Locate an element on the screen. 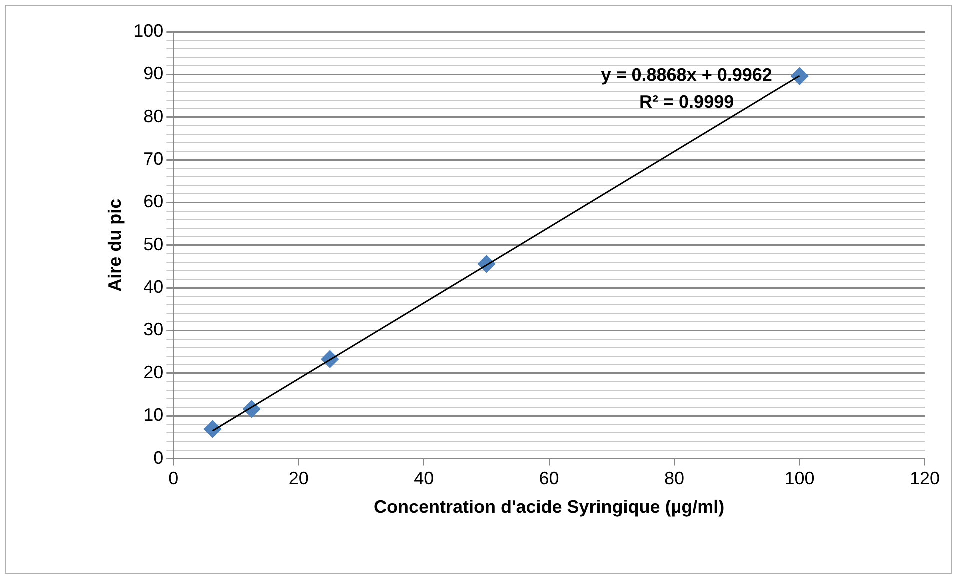 This screenshot has height=579, width=957. x-tick-label: 0 is located at coordinates (173, 478).